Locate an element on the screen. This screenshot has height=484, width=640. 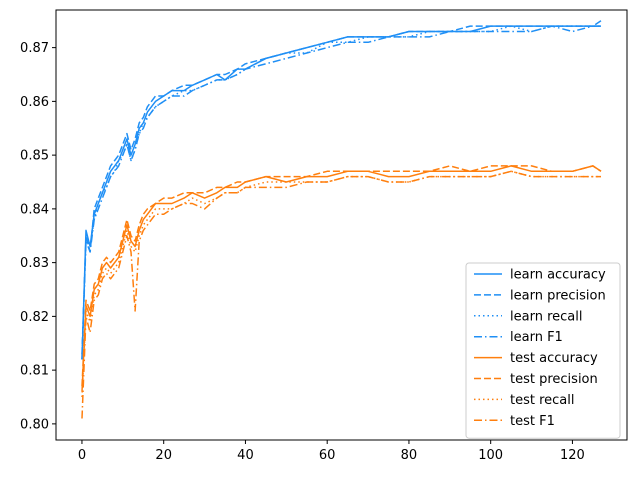
legend-label-test-accuracy: test accuracy is located at coordinates (554, 358).